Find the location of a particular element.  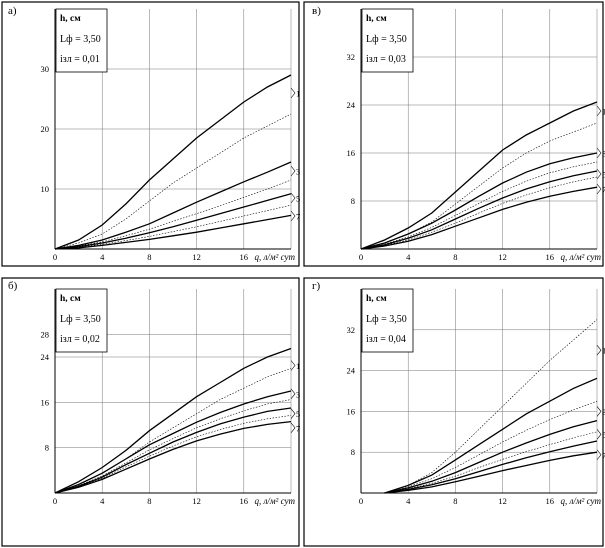

y-tick-label: 20 is located at coordinates (45, 129).